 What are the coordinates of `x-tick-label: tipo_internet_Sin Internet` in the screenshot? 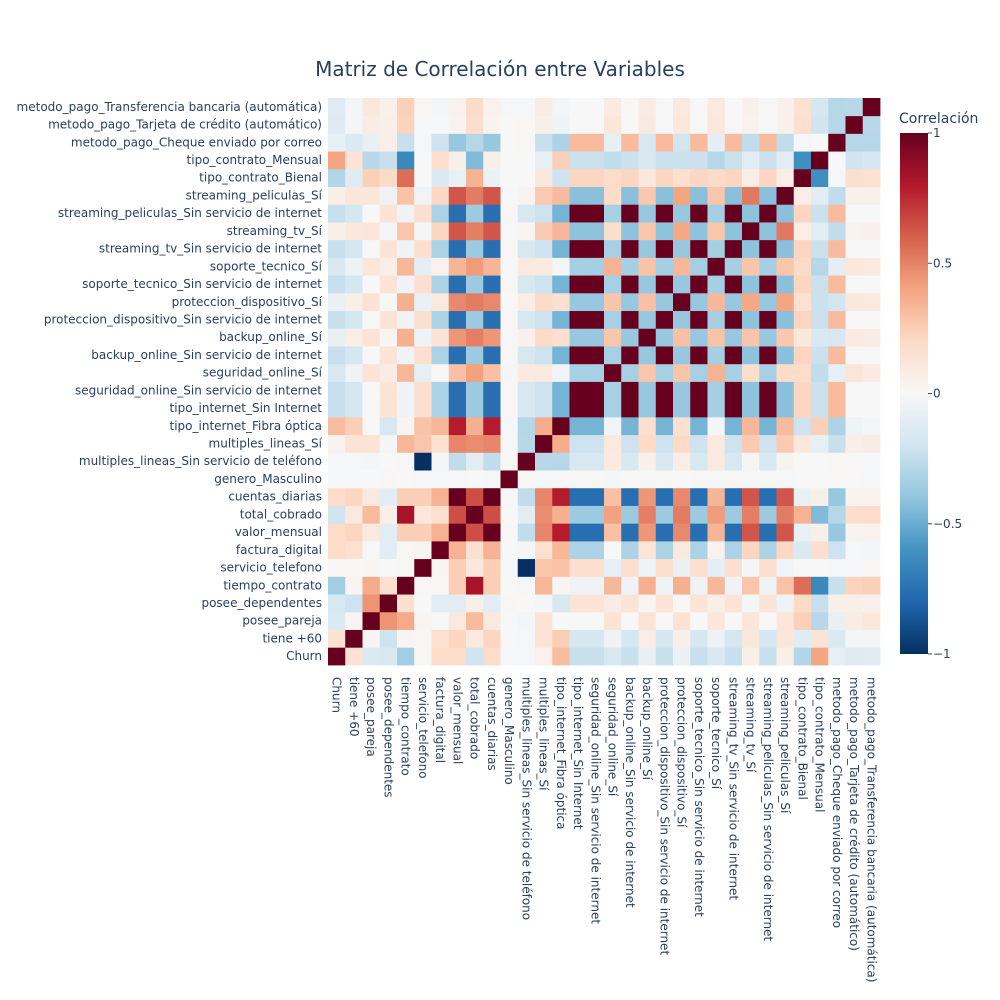 It's located at (578, 753).